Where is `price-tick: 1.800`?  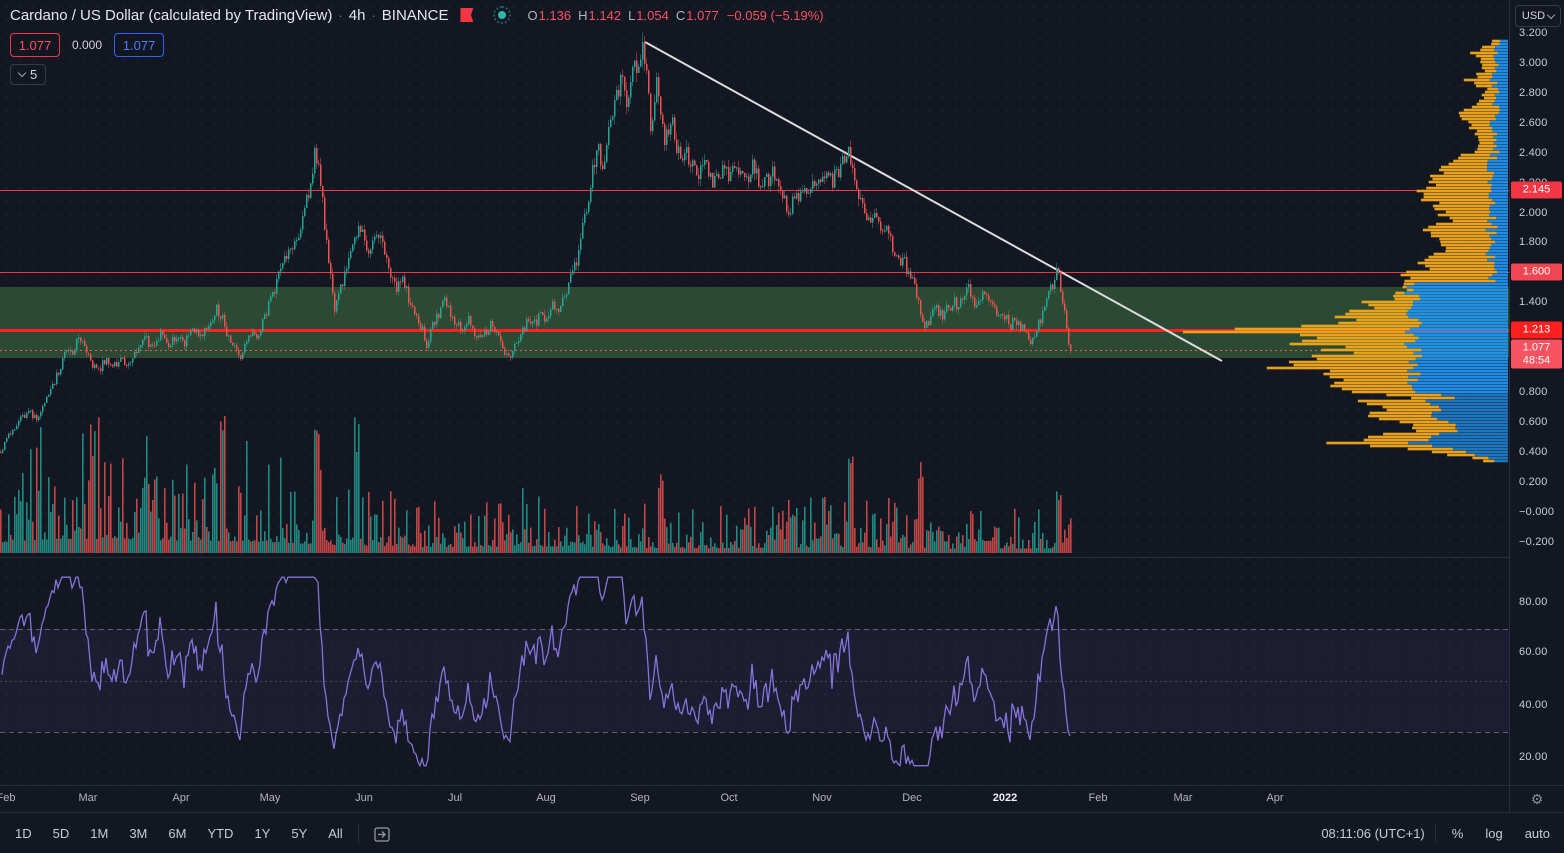
price-tick: 1.800 is located at coordinates (1533, 242).